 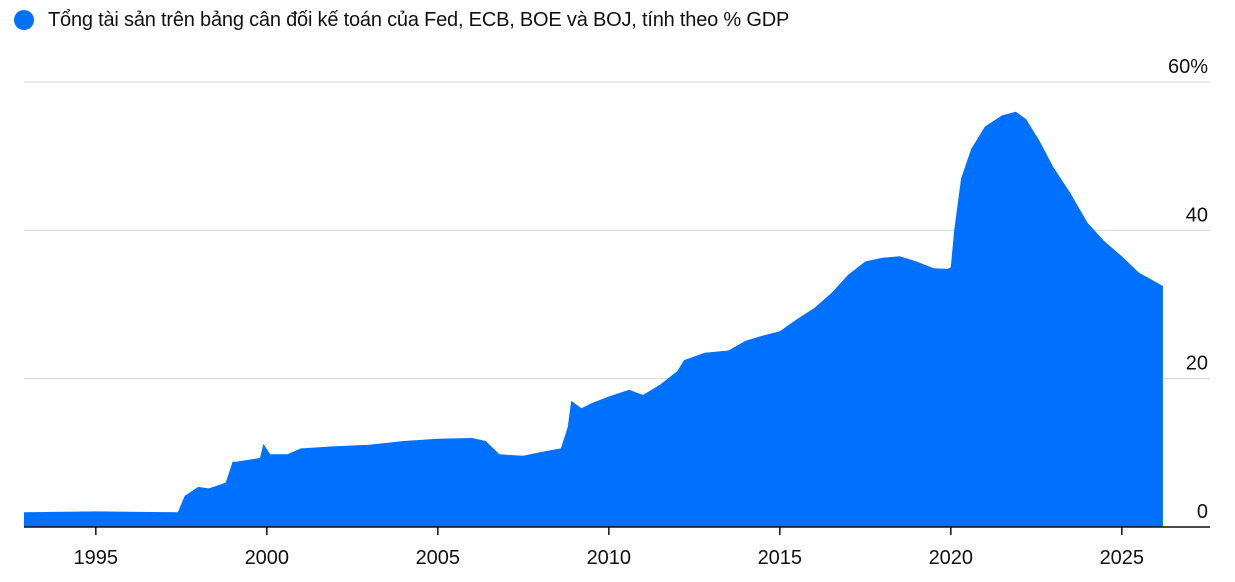 What do you see at coordinates (1188, 289) in the screenshot?
I see `y-tick-labels: 0 20 40 60%` at bounding box center [1188, 289].